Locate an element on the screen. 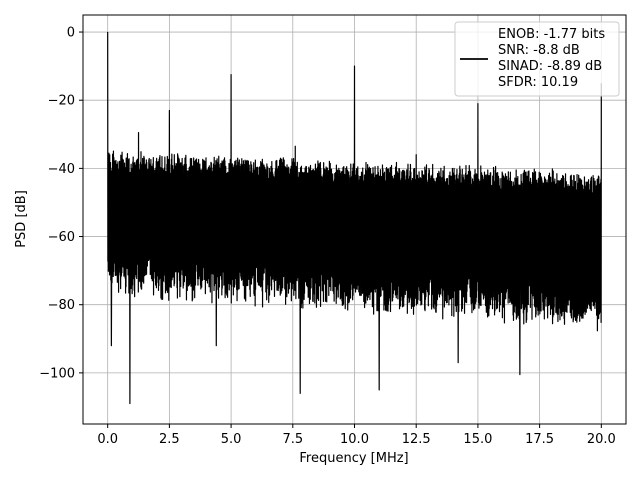 The width and height of the screenshot is (640, 480). x-tick-label: 5.0 is located at coordinates (231, 439).